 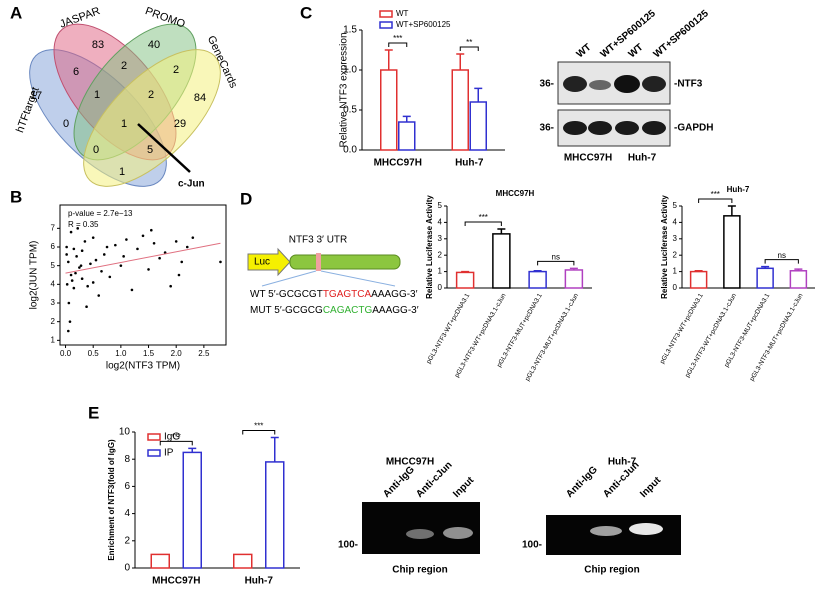 What do you see at coordinates (420, 570) in the screenshot?
I see `gel-xlabel: Chip region` at bounding box center [420, 570].